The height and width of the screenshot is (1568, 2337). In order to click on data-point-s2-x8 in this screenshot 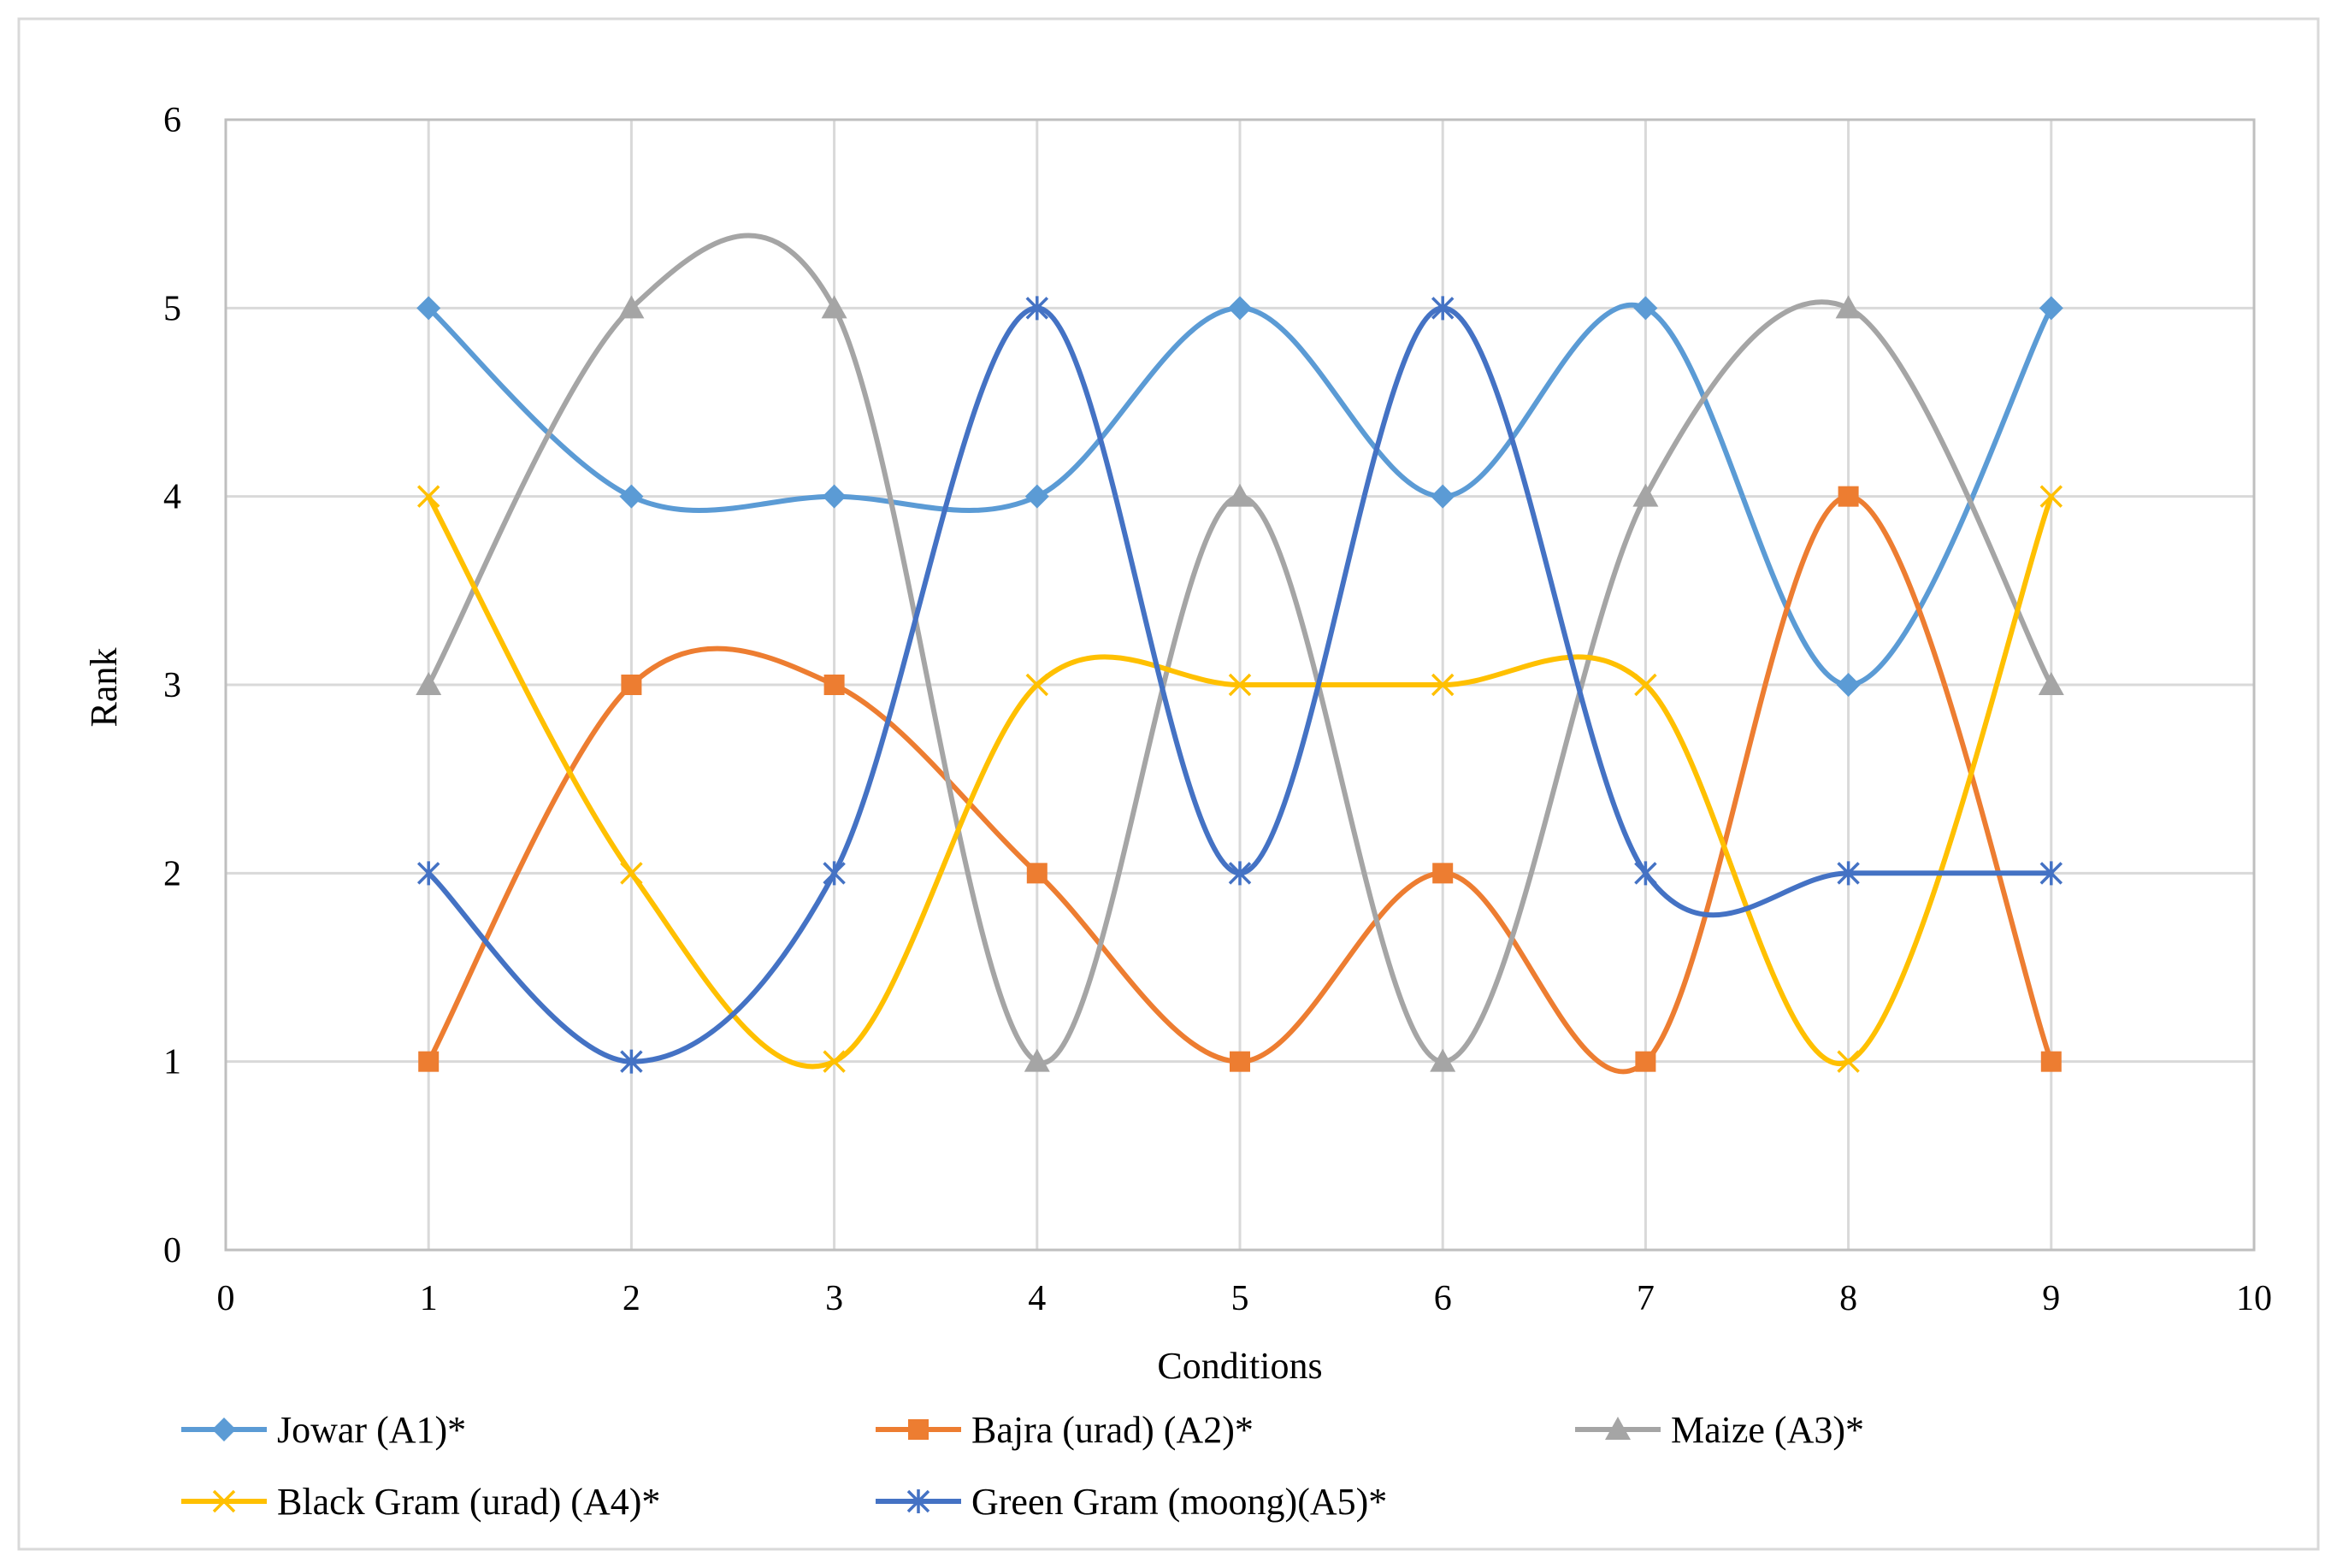, I will do `click(1848, 496)`.